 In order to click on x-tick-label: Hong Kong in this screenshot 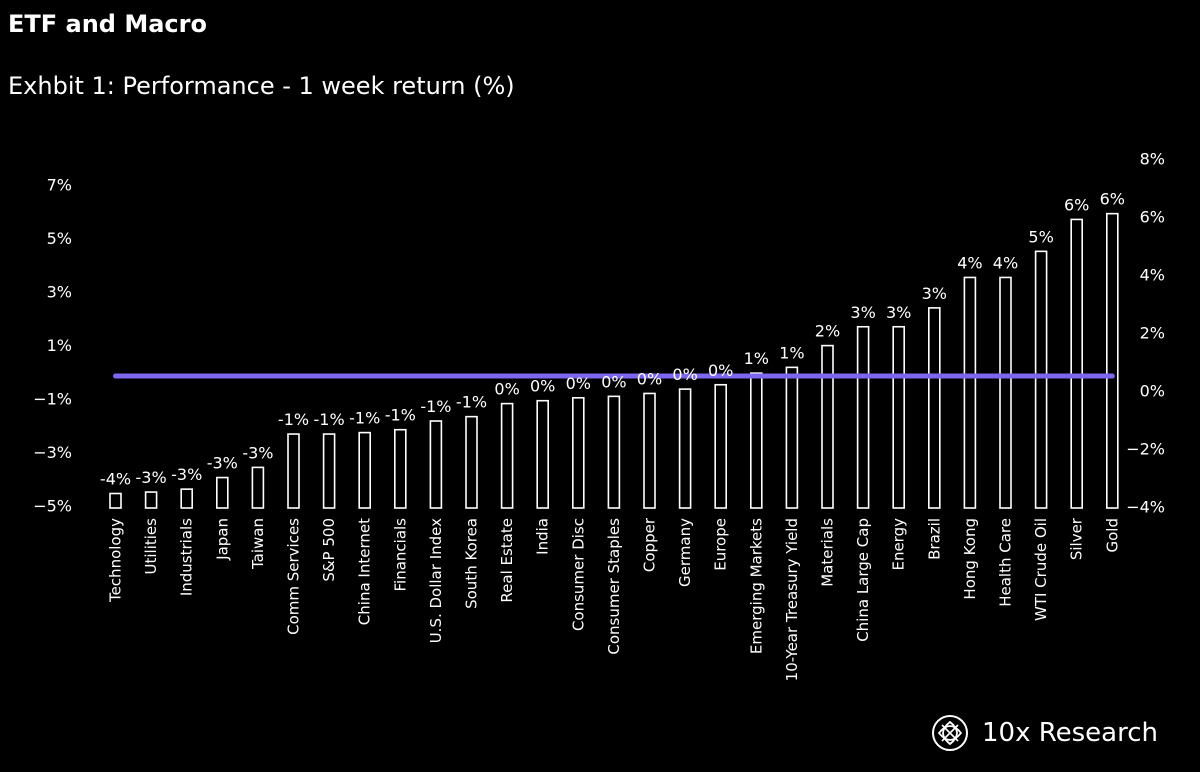, I will do `click(970, 559)`.